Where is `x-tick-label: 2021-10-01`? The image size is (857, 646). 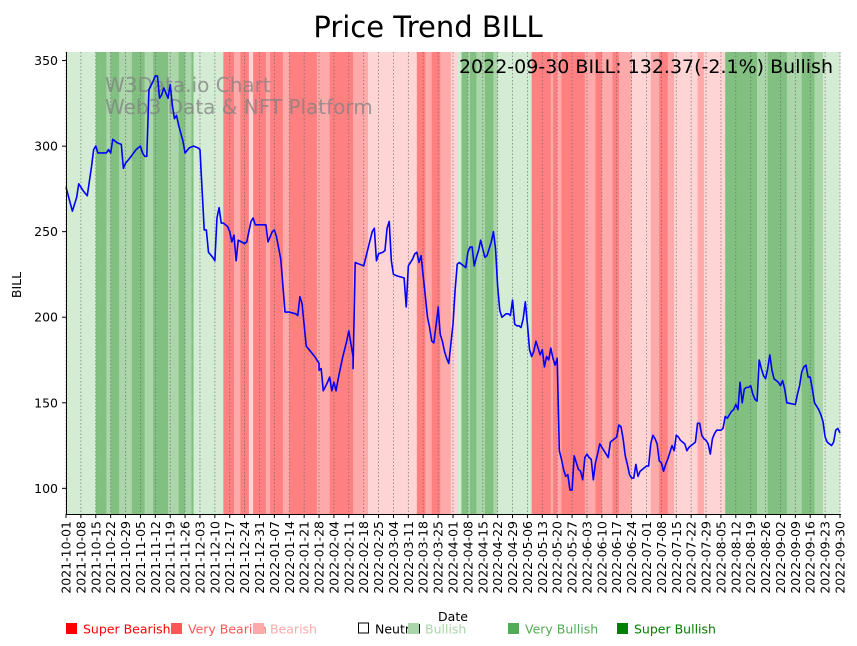 x-tick-label: 2021-10-01 is located at coordinates (66, 557).